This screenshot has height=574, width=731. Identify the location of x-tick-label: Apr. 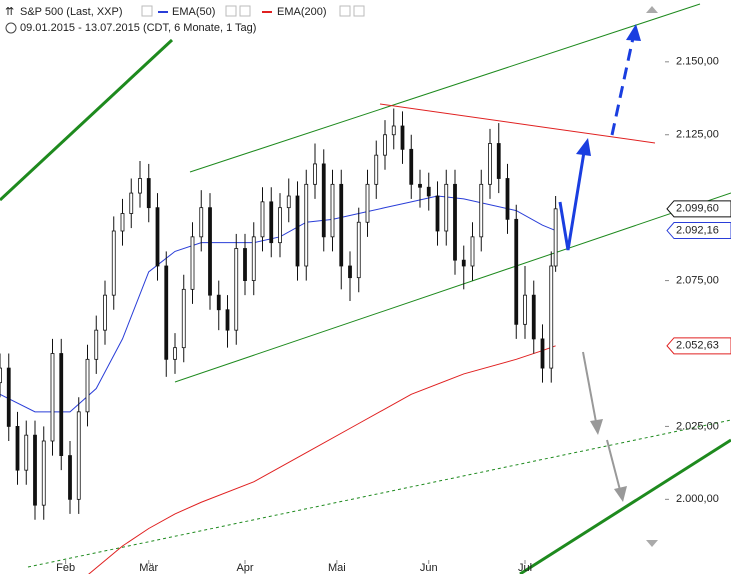
(244, 568).